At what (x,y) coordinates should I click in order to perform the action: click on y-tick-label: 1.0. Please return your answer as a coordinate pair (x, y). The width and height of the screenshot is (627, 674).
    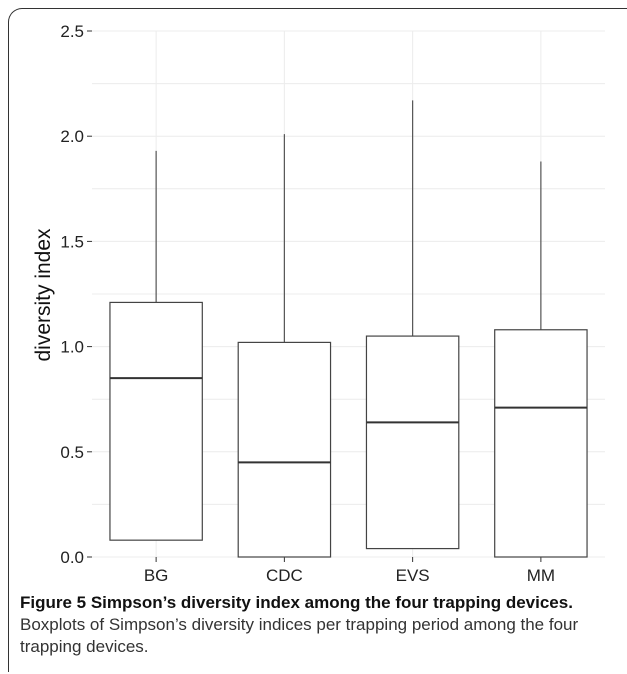
    Looking at the image, I should click on (72, 347).